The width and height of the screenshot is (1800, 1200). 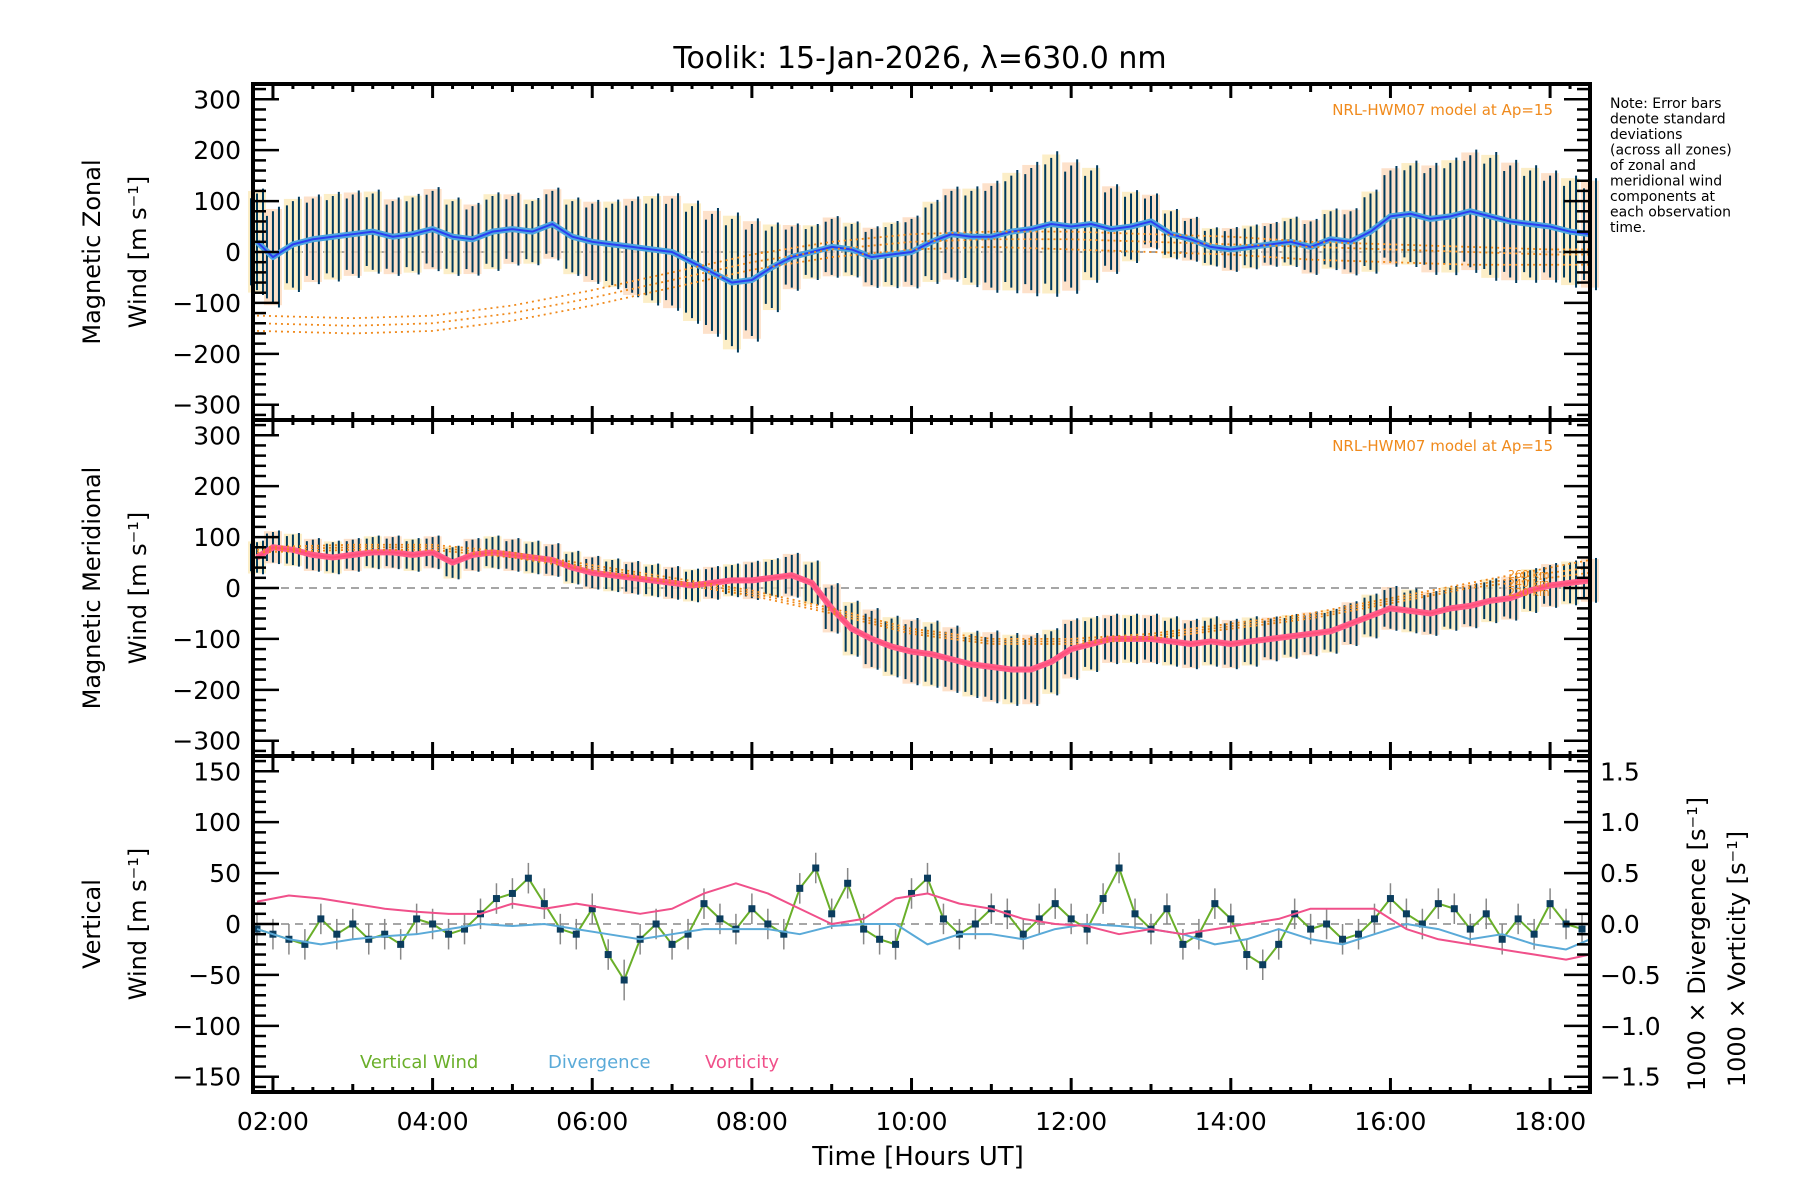 What do you see at coordinates (1071, 1121) in the screenshot?
I see `x-tick-label: 12:00` at bounding box center [1071, 1121].